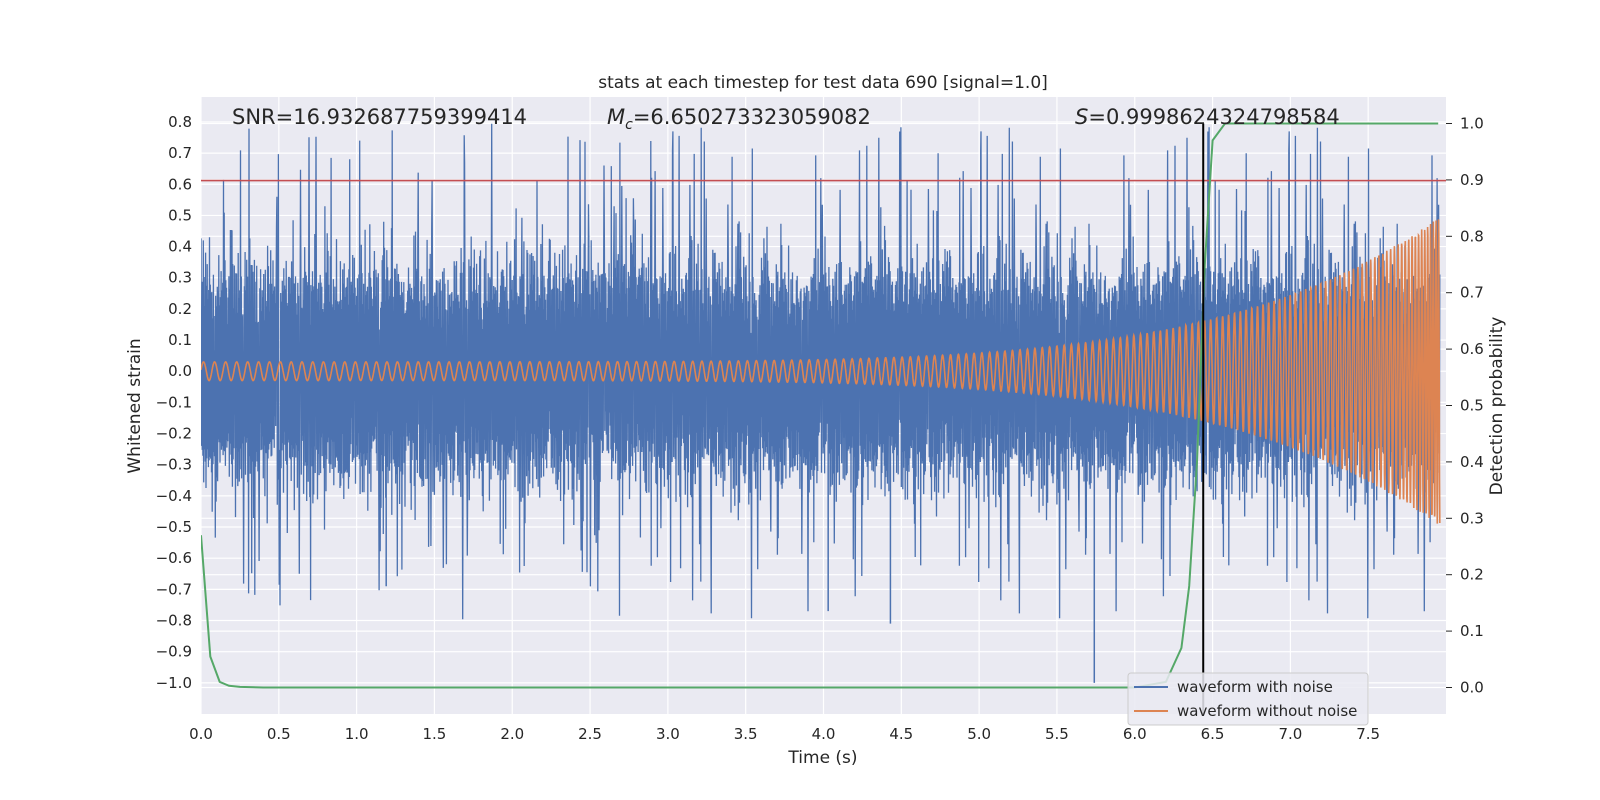  Describe the element at coordinates (174, 496) in the screenshot. I see `y-tick-label: −0.4` at that location.